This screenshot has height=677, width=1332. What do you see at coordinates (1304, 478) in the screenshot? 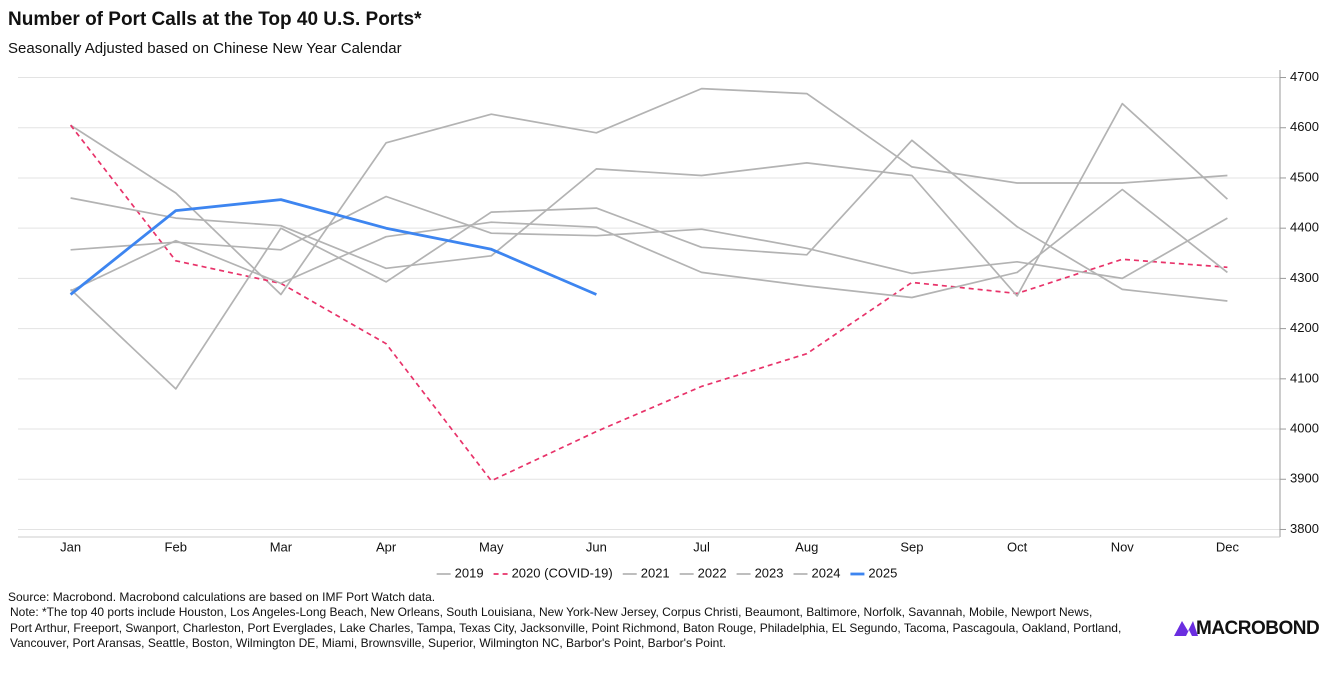
I see `y-tick-label: 3900` at bounding box center [1304, 478].